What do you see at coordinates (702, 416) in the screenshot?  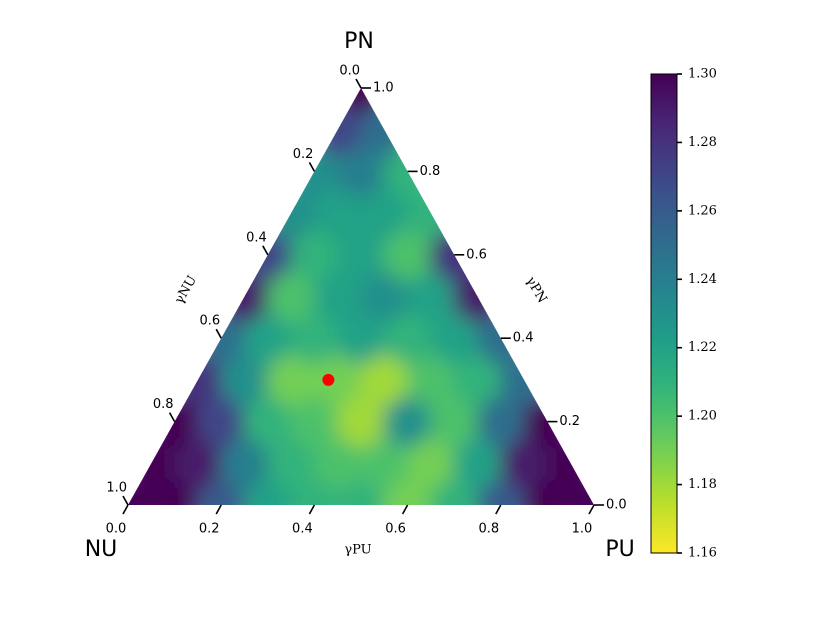 I see `colorbar-tick-label: 1.20` at bounding box center [702, 416].